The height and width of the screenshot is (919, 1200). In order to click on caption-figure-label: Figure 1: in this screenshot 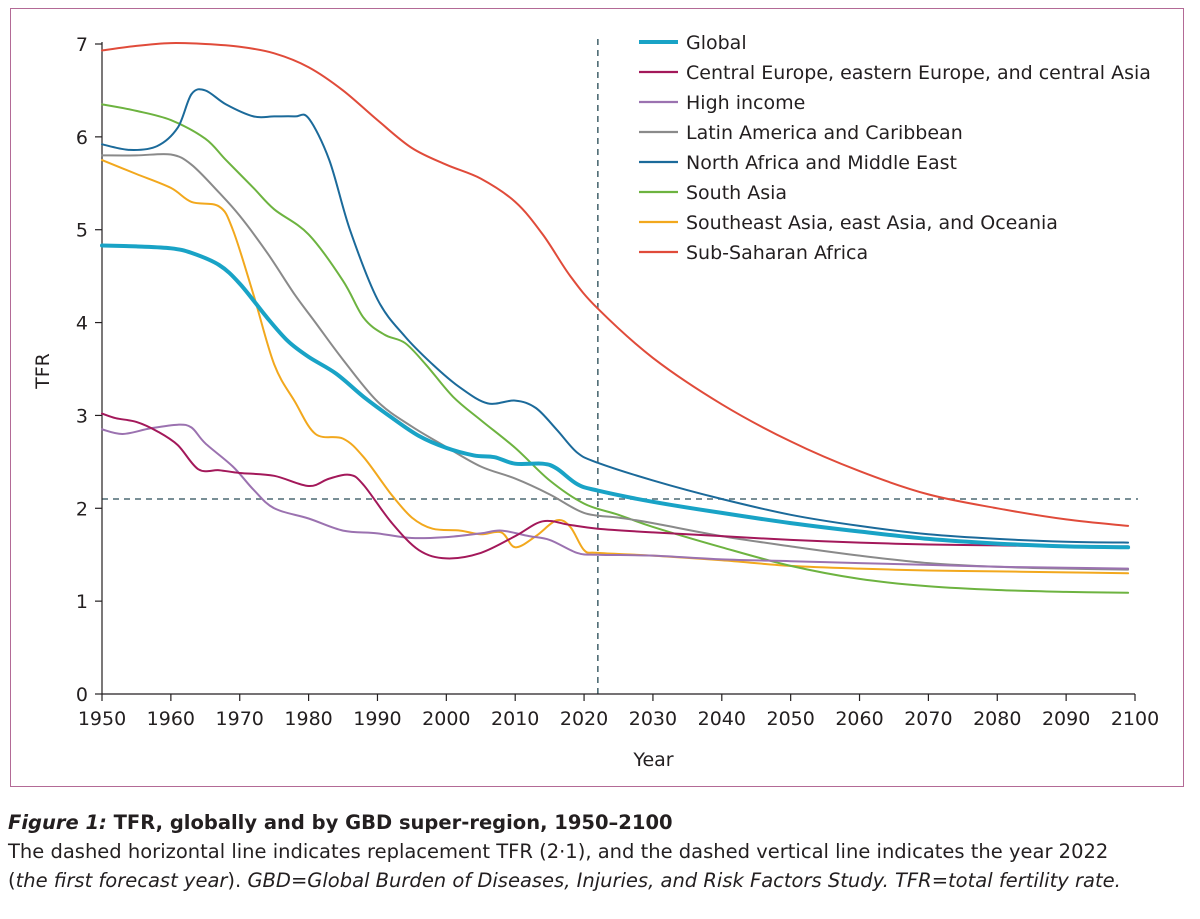, I will do `click(57, 822)`.